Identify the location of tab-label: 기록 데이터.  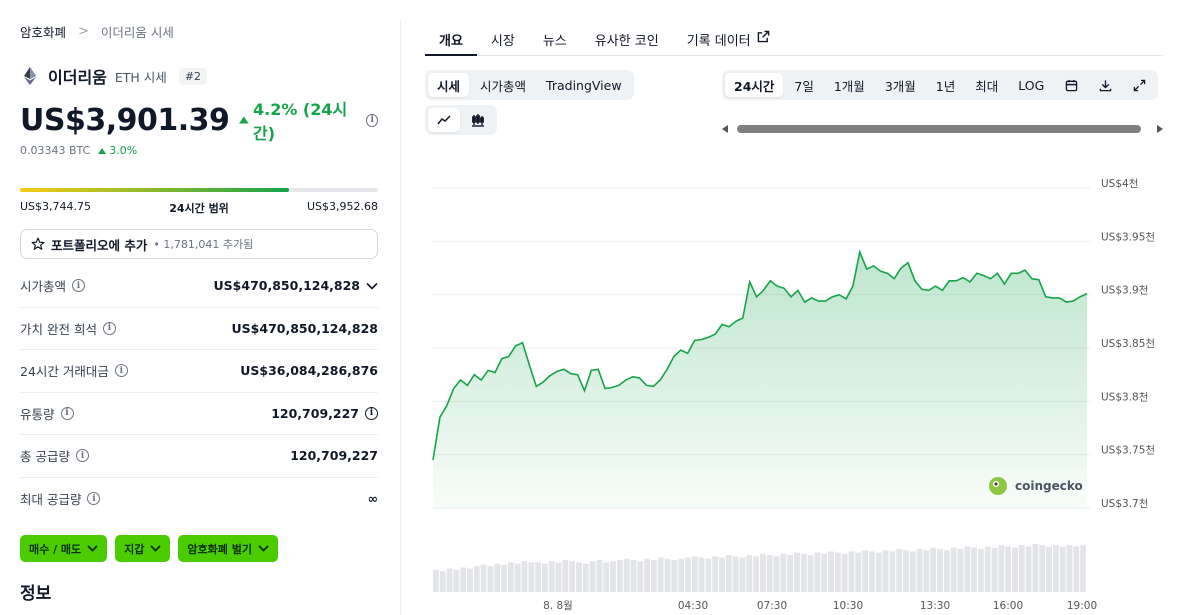
(718, 41).